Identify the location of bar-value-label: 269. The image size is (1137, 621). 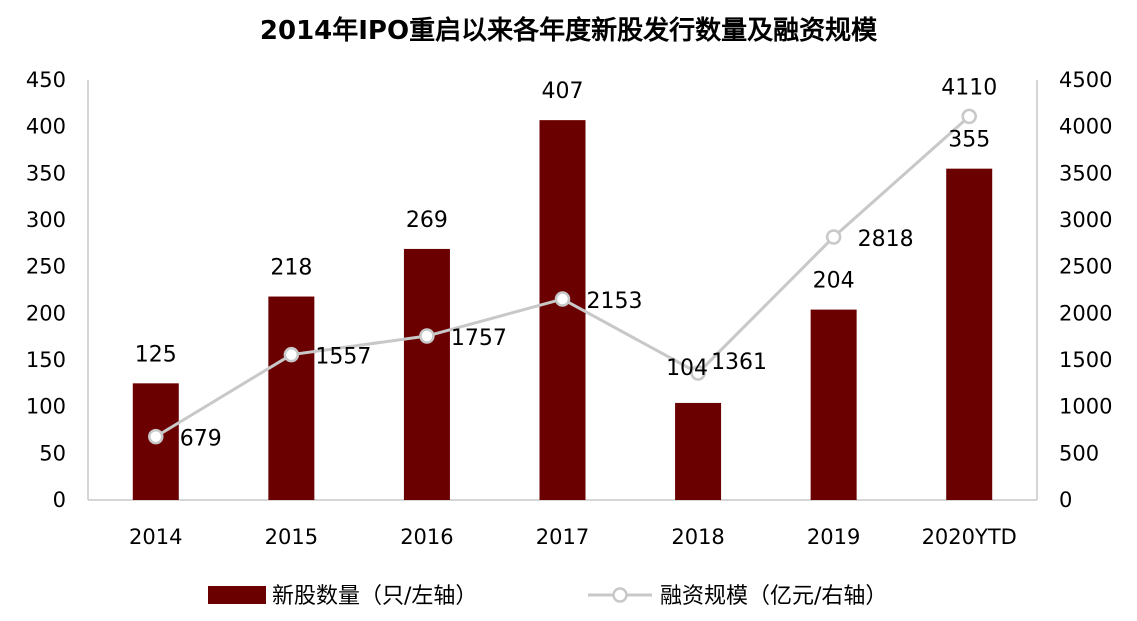
(427, 220).